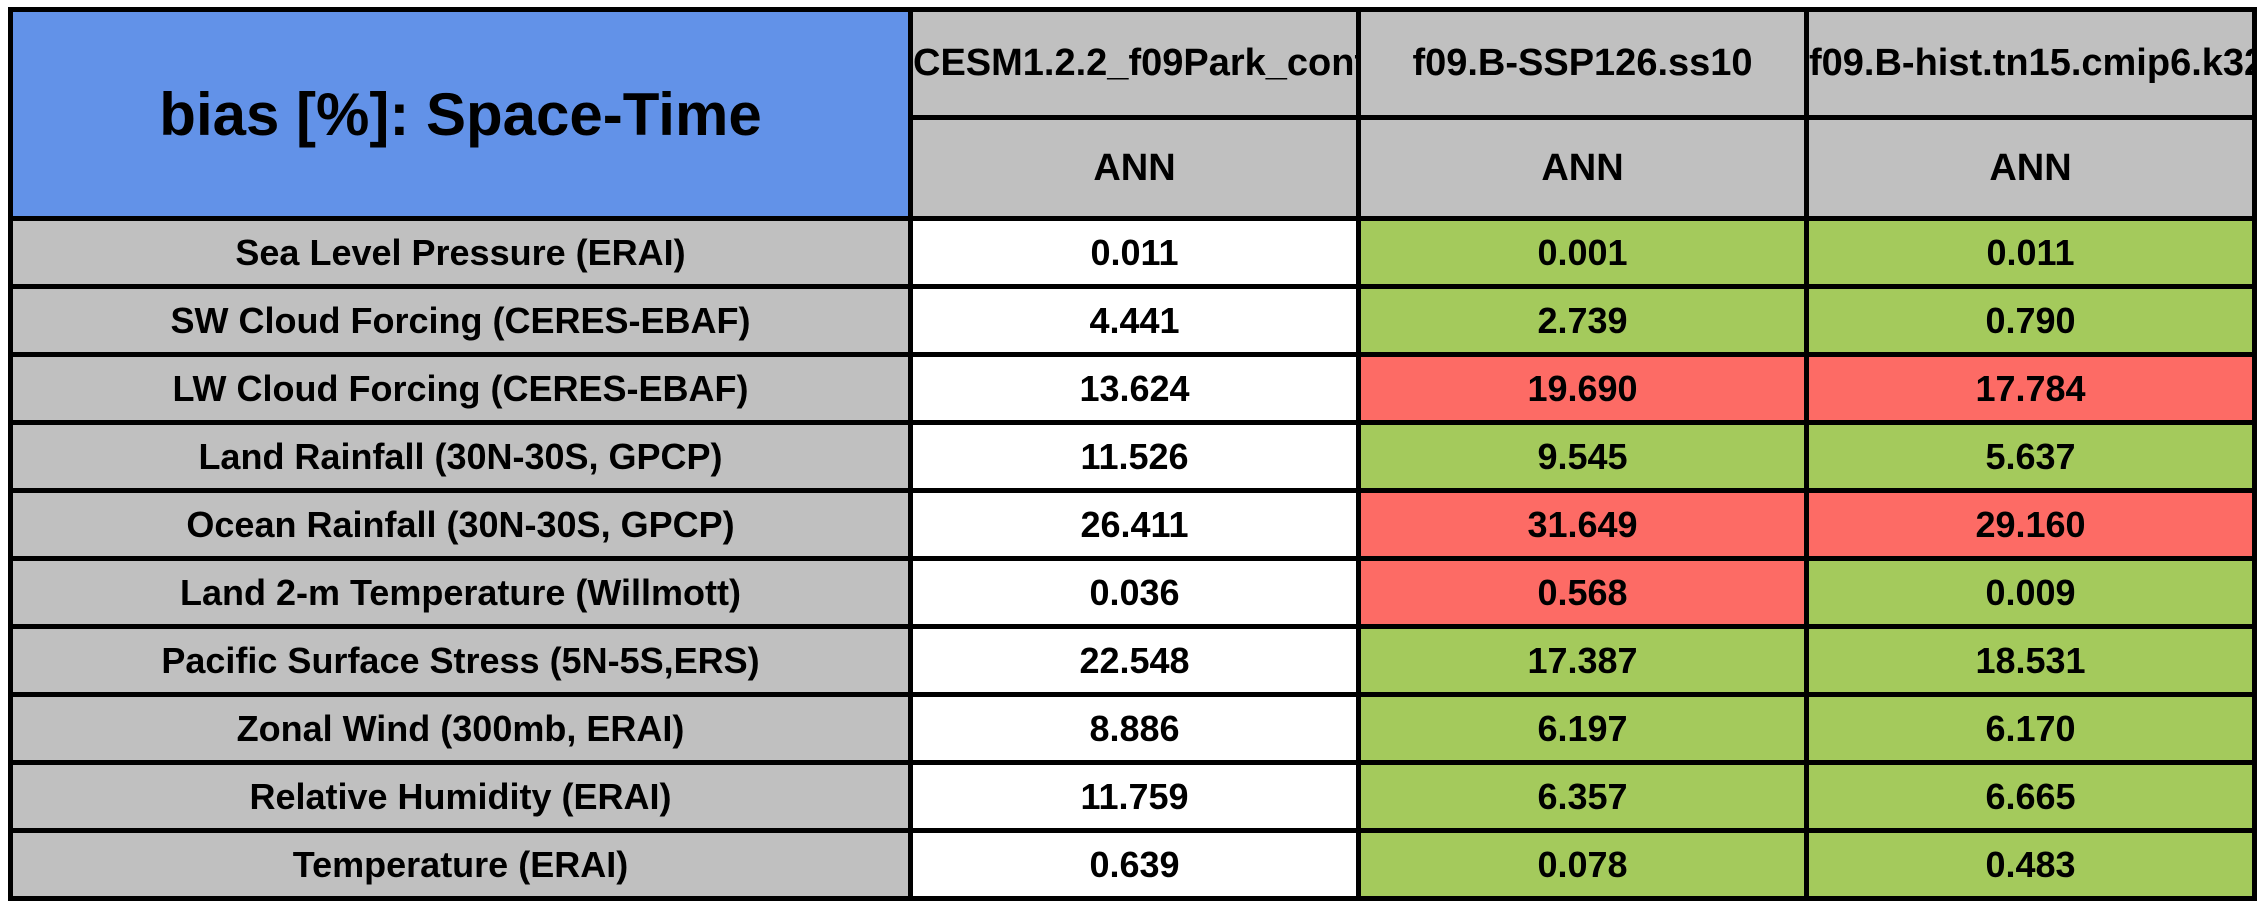  I want to click on value-cell: 4.441, so click(1134, 320).